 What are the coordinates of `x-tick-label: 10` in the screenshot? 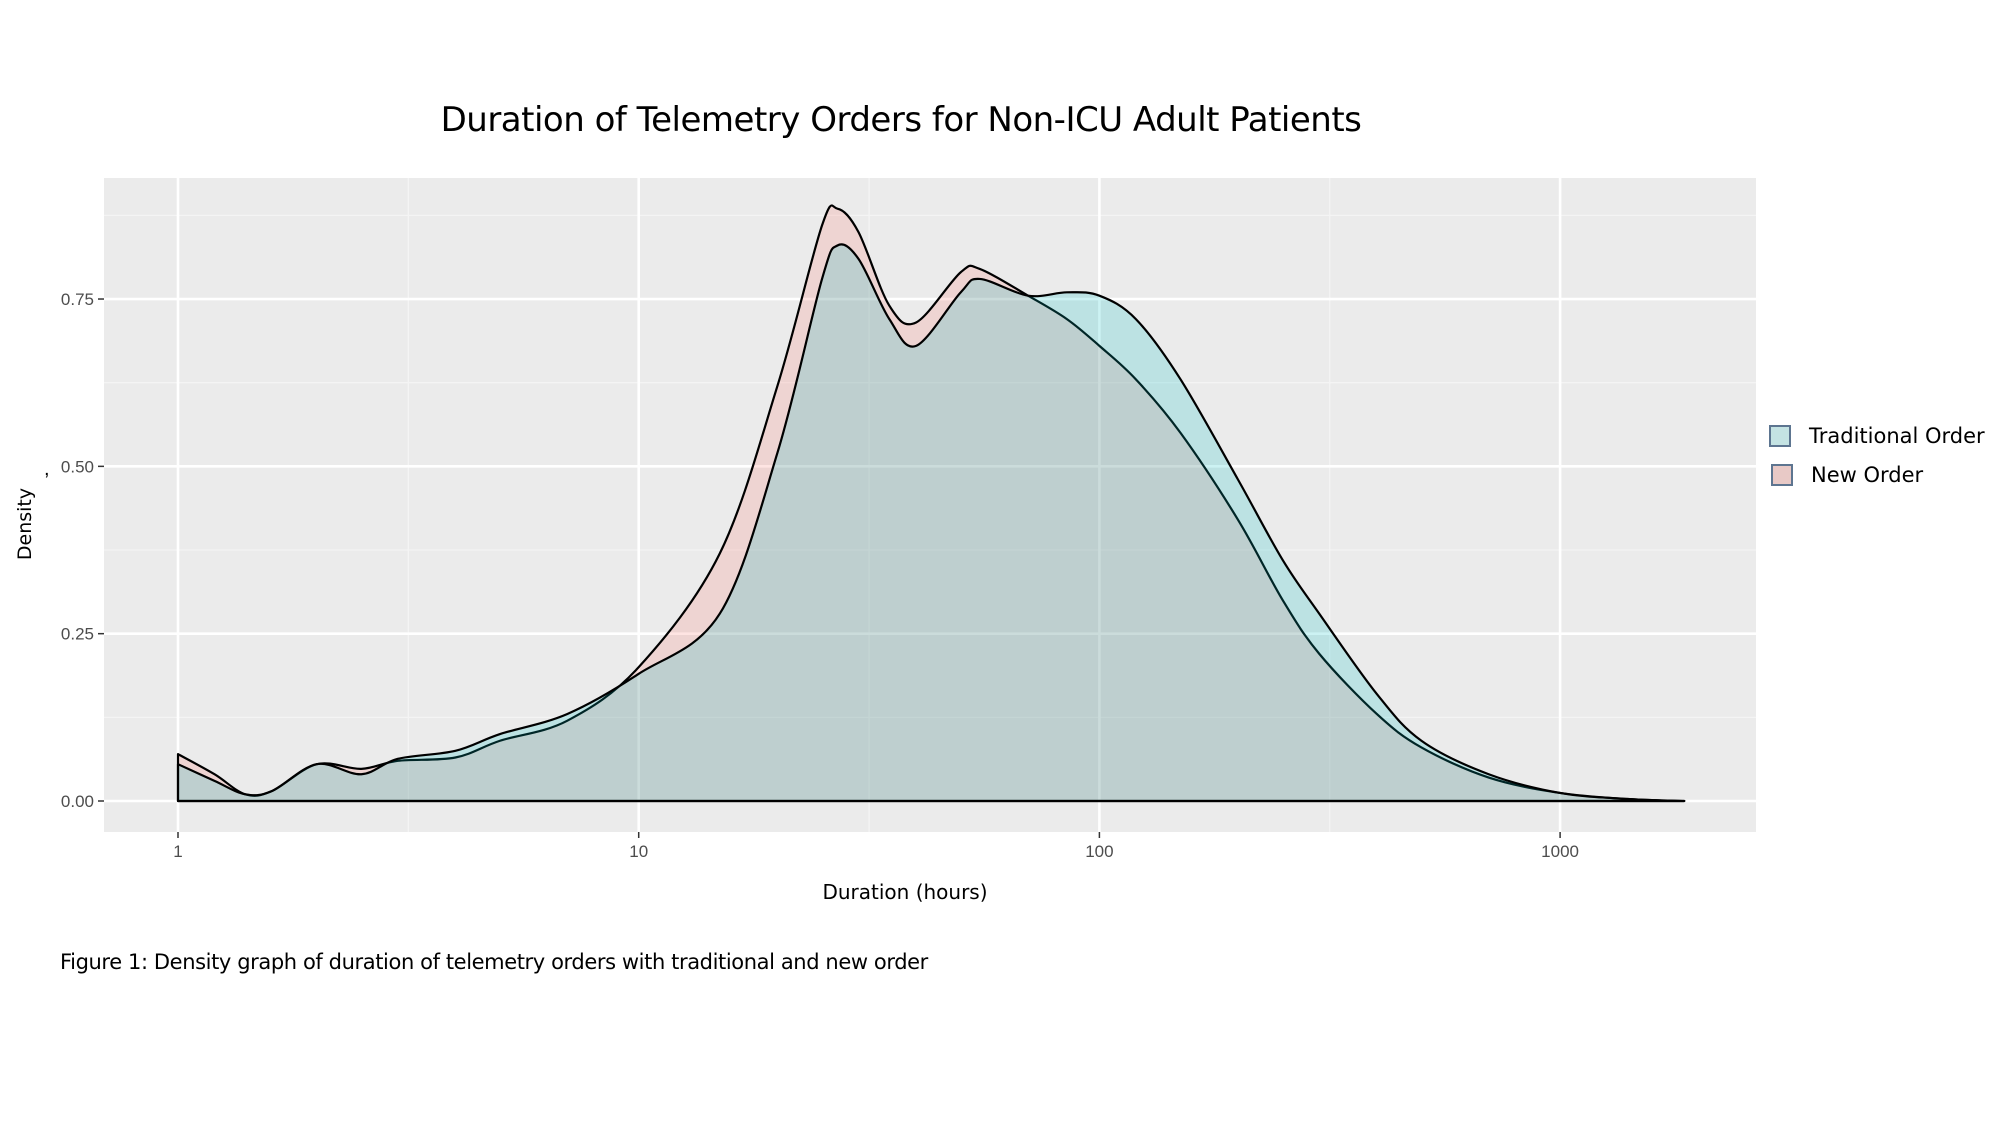 It's located at (638, 851).